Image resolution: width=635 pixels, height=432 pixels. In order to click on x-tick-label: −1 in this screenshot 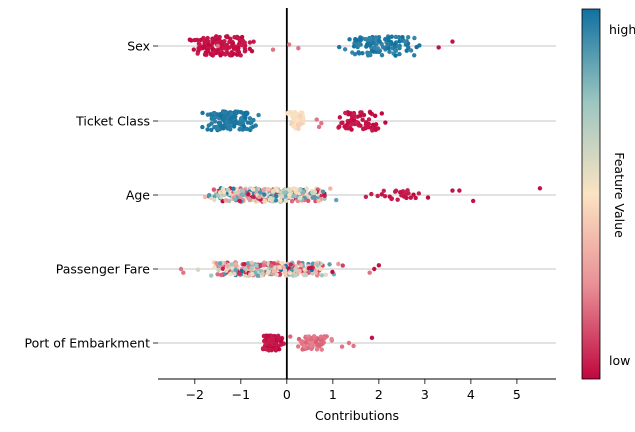, I will do `click(241, 394)`.